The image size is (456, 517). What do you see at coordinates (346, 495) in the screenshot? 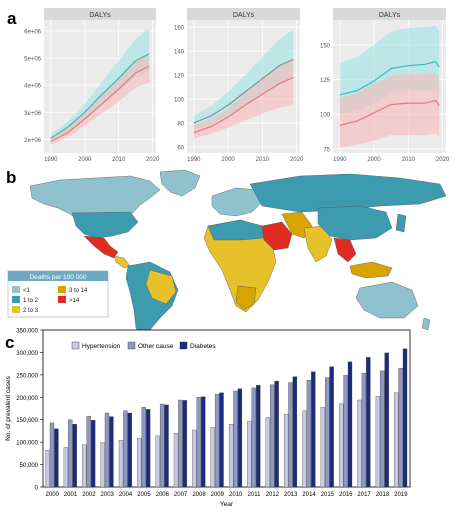
I see `x-tick-label: 2016` at bounding box center [346, 495].